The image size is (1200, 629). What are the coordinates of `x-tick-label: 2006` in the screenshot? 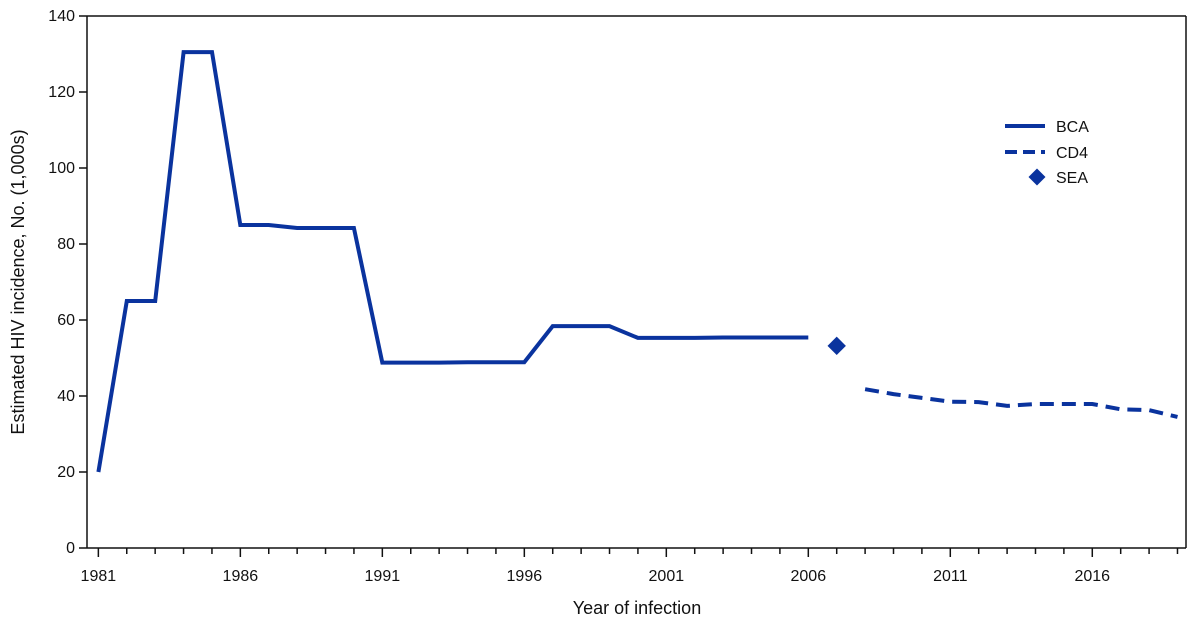 It's located at (809, 576).